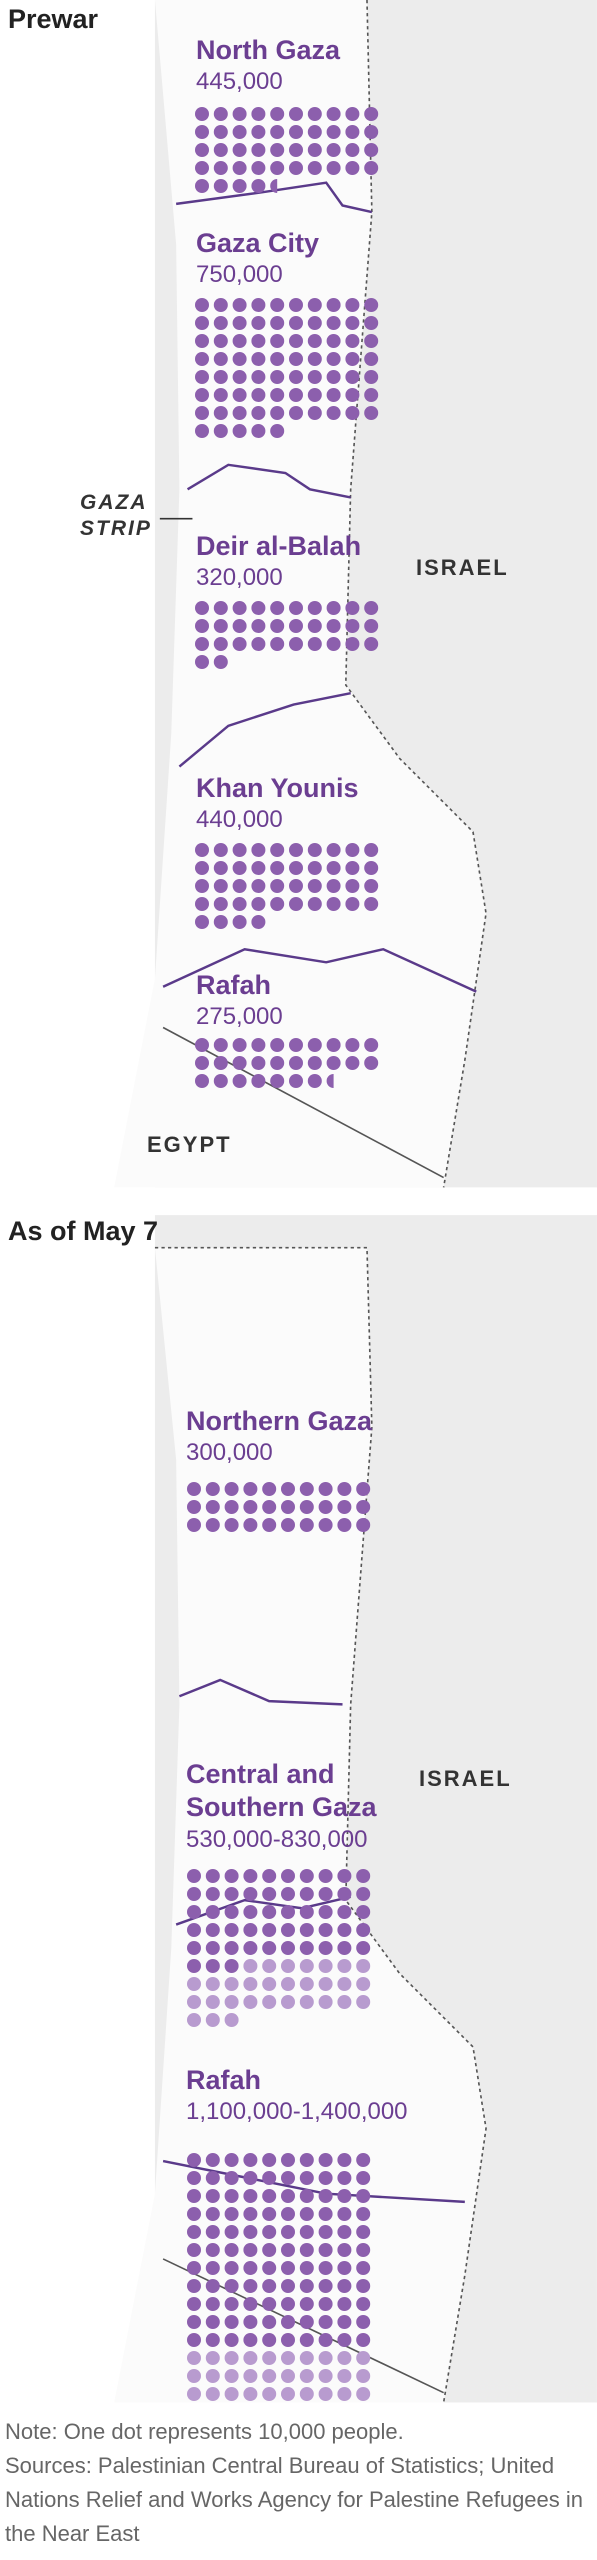  What do you see at coordinates (465, 1778) in the screenshot?
I see `place-label: ISRAEL` at bounding box center [465, 1778].